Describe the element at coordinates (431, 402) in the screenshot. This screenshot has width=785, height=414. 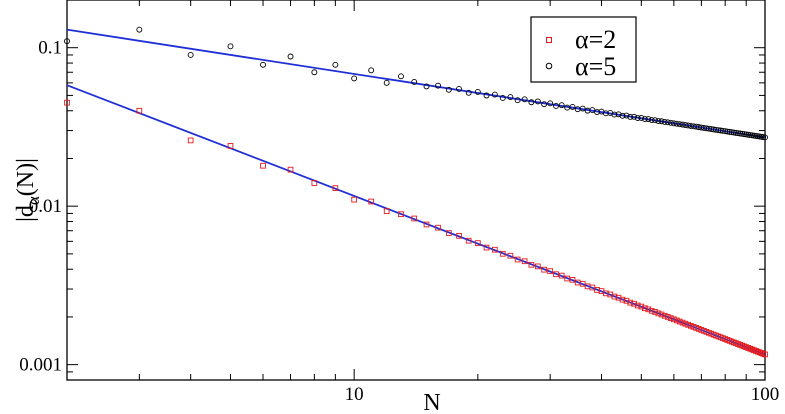
I see `x-axis-title: N` at that location.